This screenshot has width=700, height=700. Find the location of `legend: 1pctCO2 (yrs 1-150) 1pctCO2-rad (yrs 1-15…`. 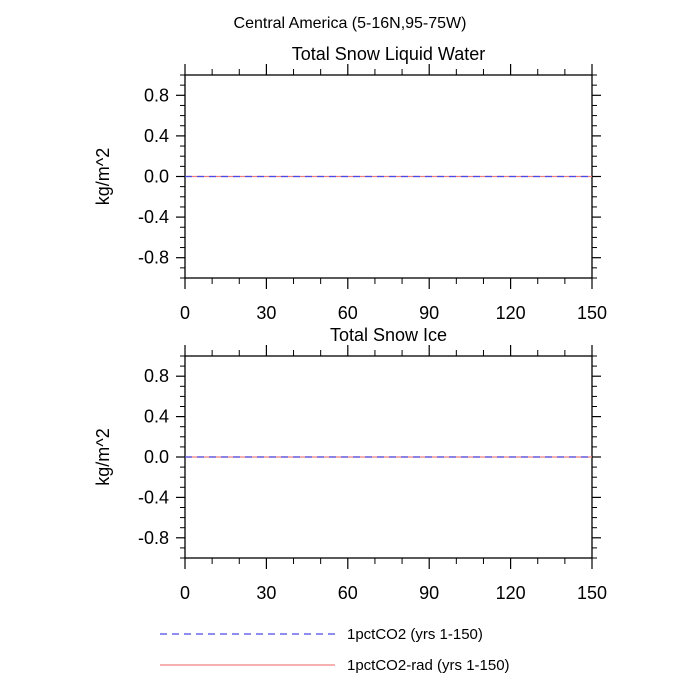

legend: 1pctCO2 (yrs 1-150) 1pctCO2-rad (yrs 1-15… is located at coordinates (335, 650).